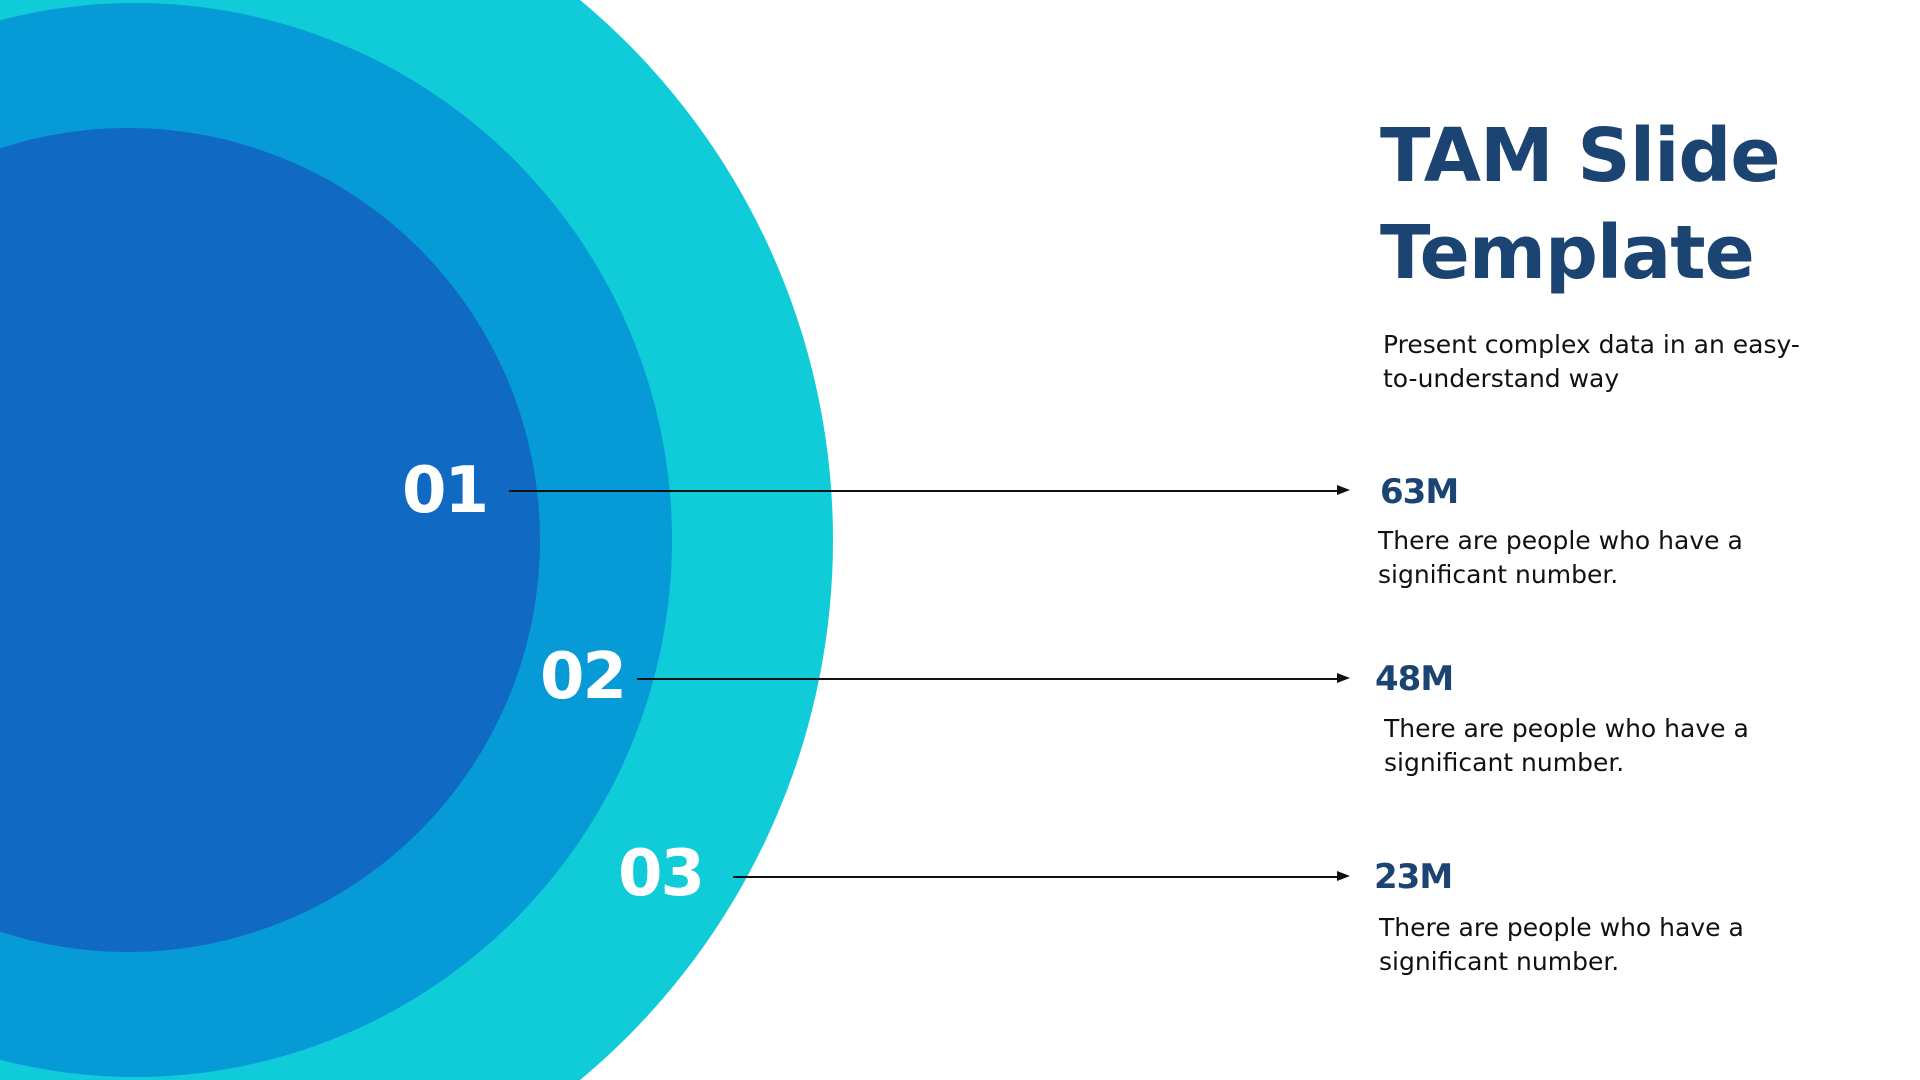 The image size is (1920, 1080). I want to click on ring-label-01: 01, so click(445, 491).